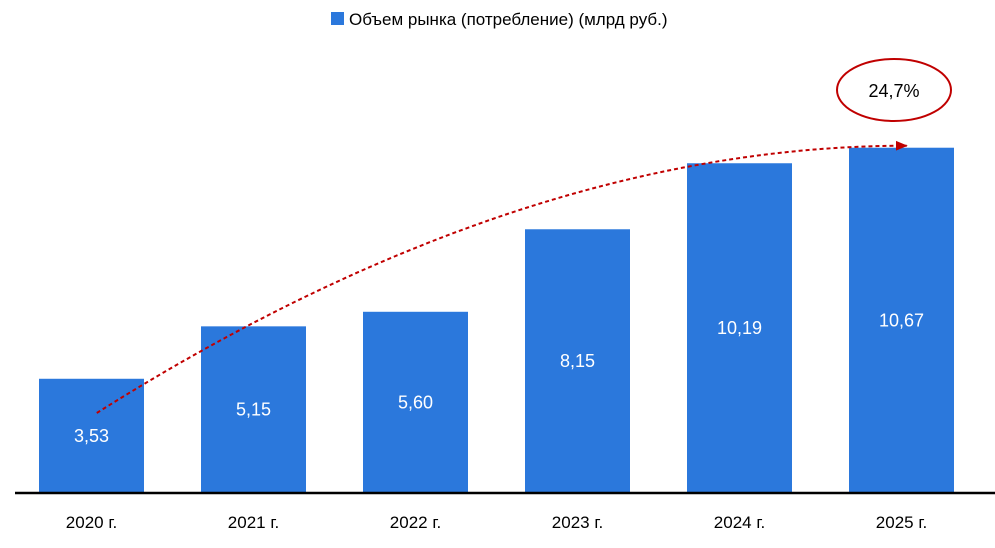  What do you see at coordinates (91, 522) in the screenshot?
I see `x-tick-label-0: 2020 г.` at bounding box center [91, 522].